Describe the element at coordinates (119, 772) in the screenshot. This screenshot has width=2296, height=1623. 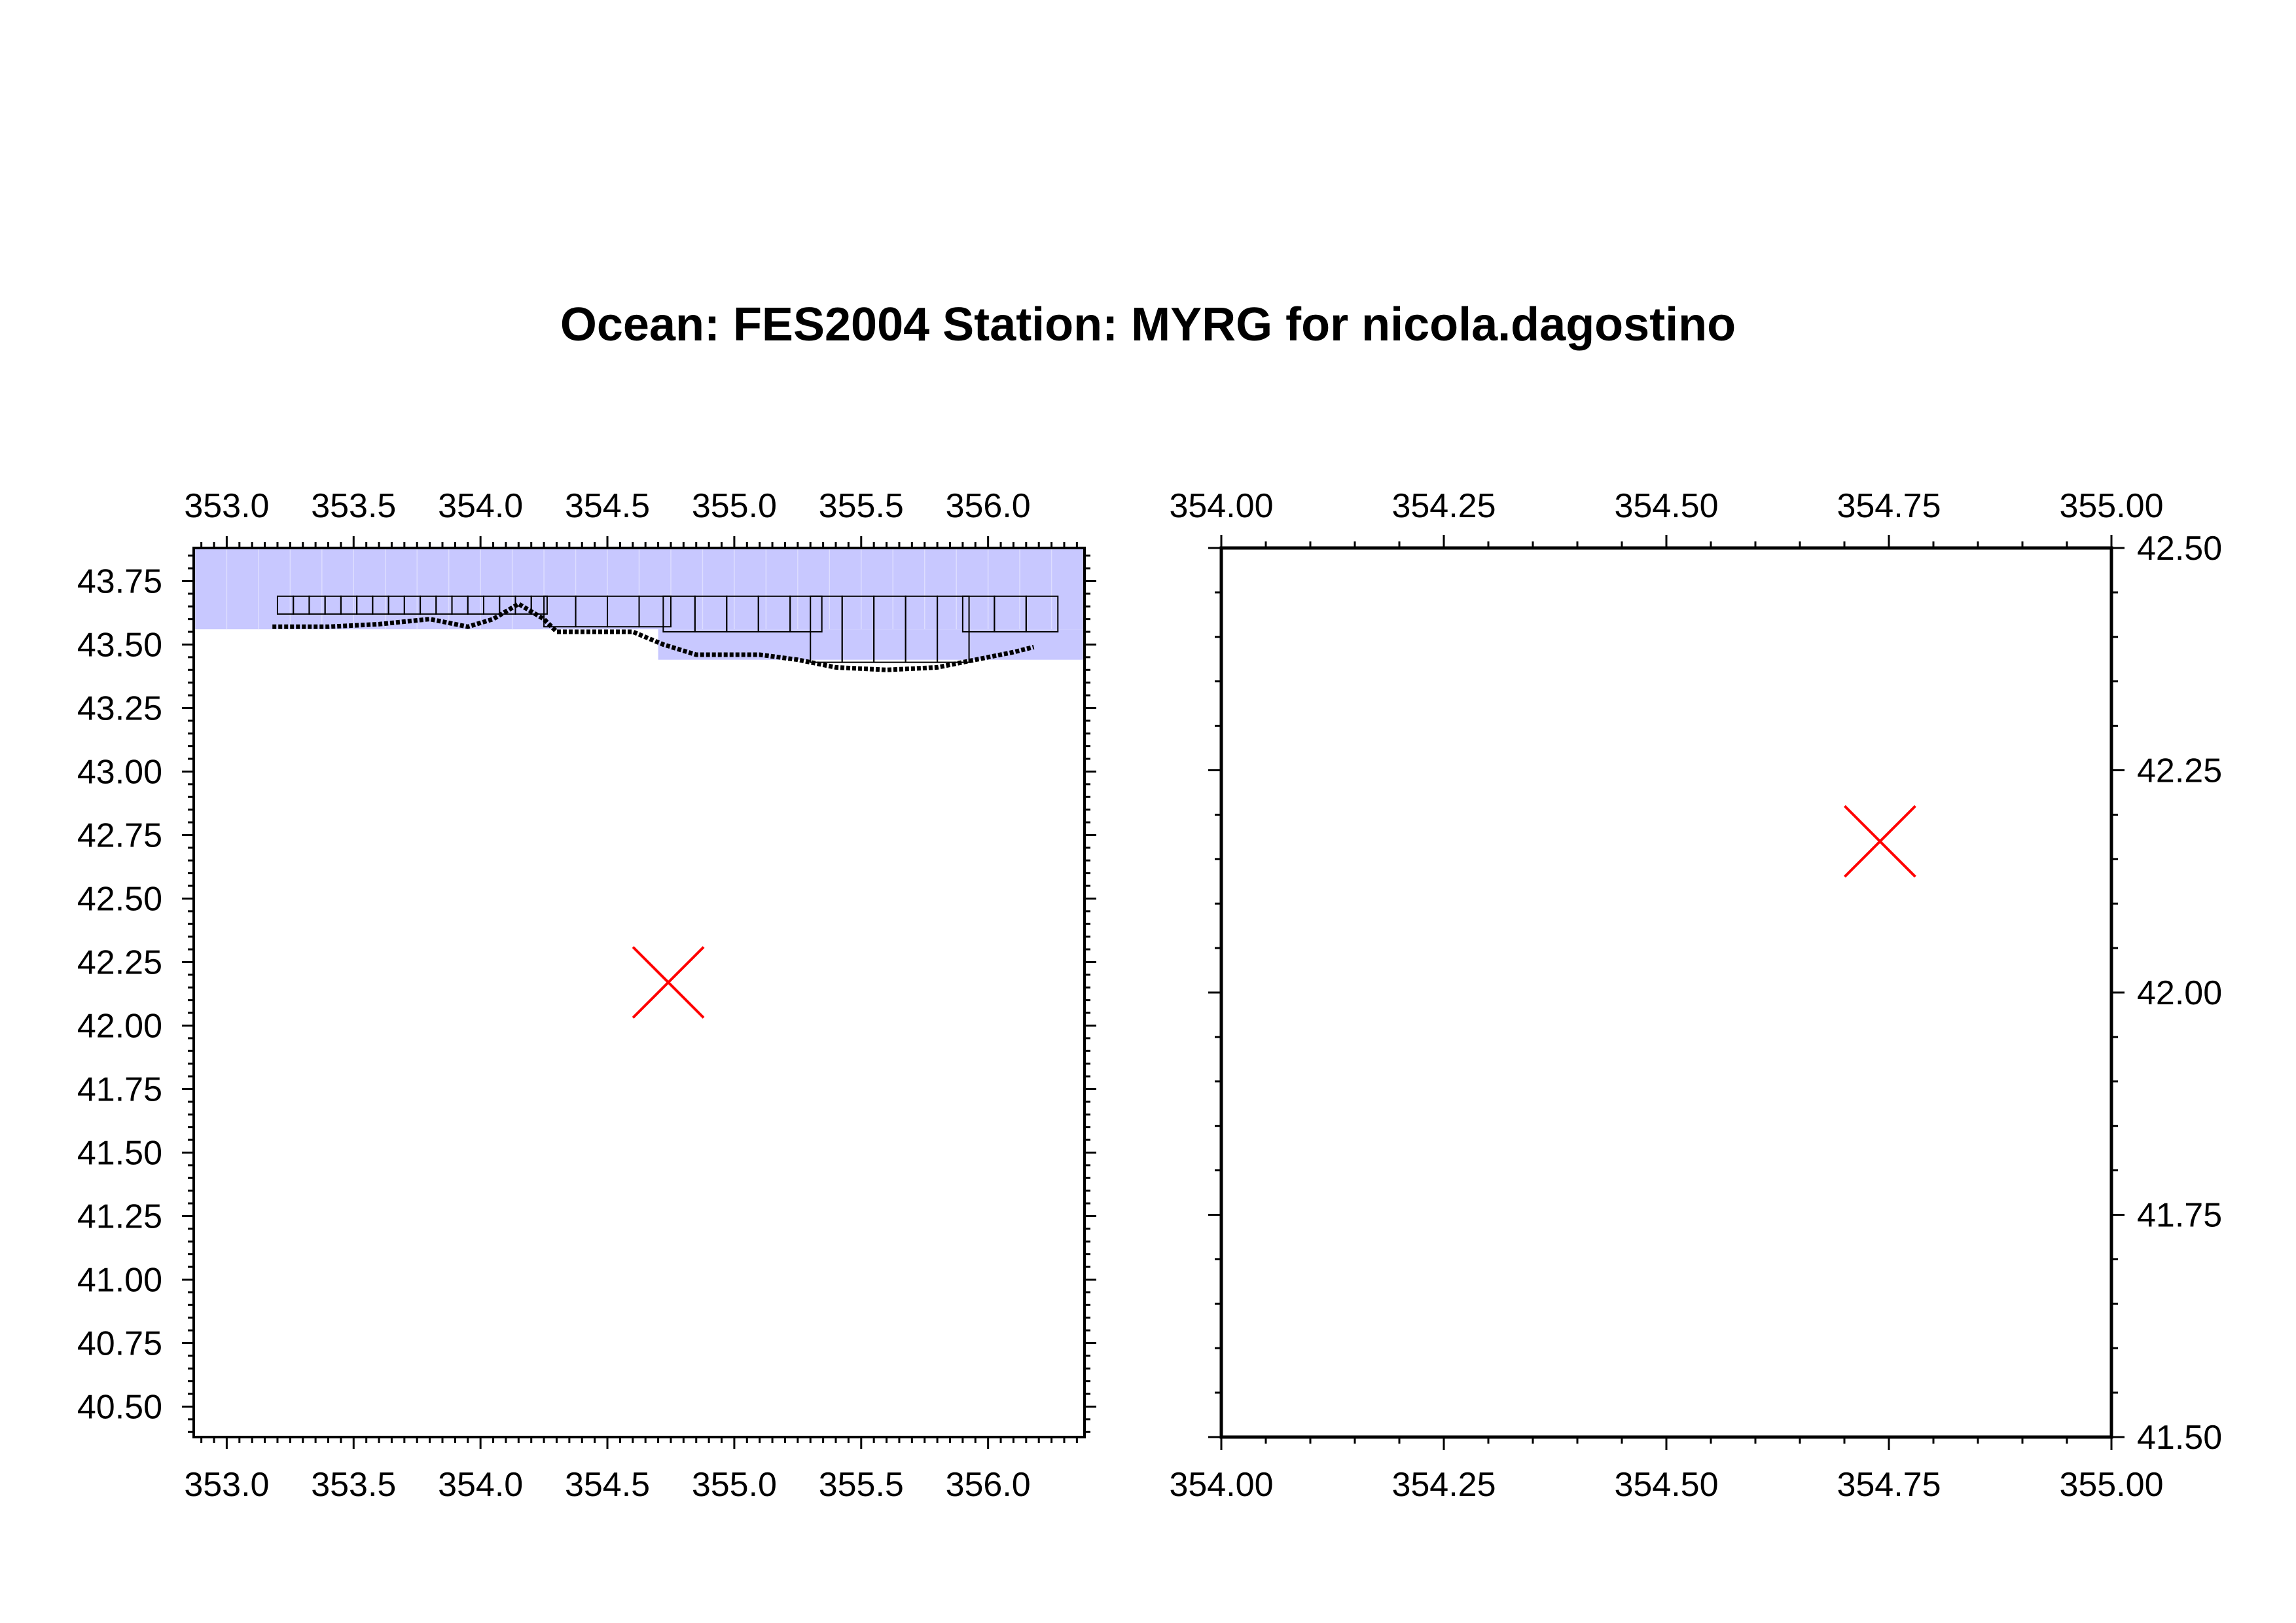
I see `y-tick-label: 43.00` at that location.